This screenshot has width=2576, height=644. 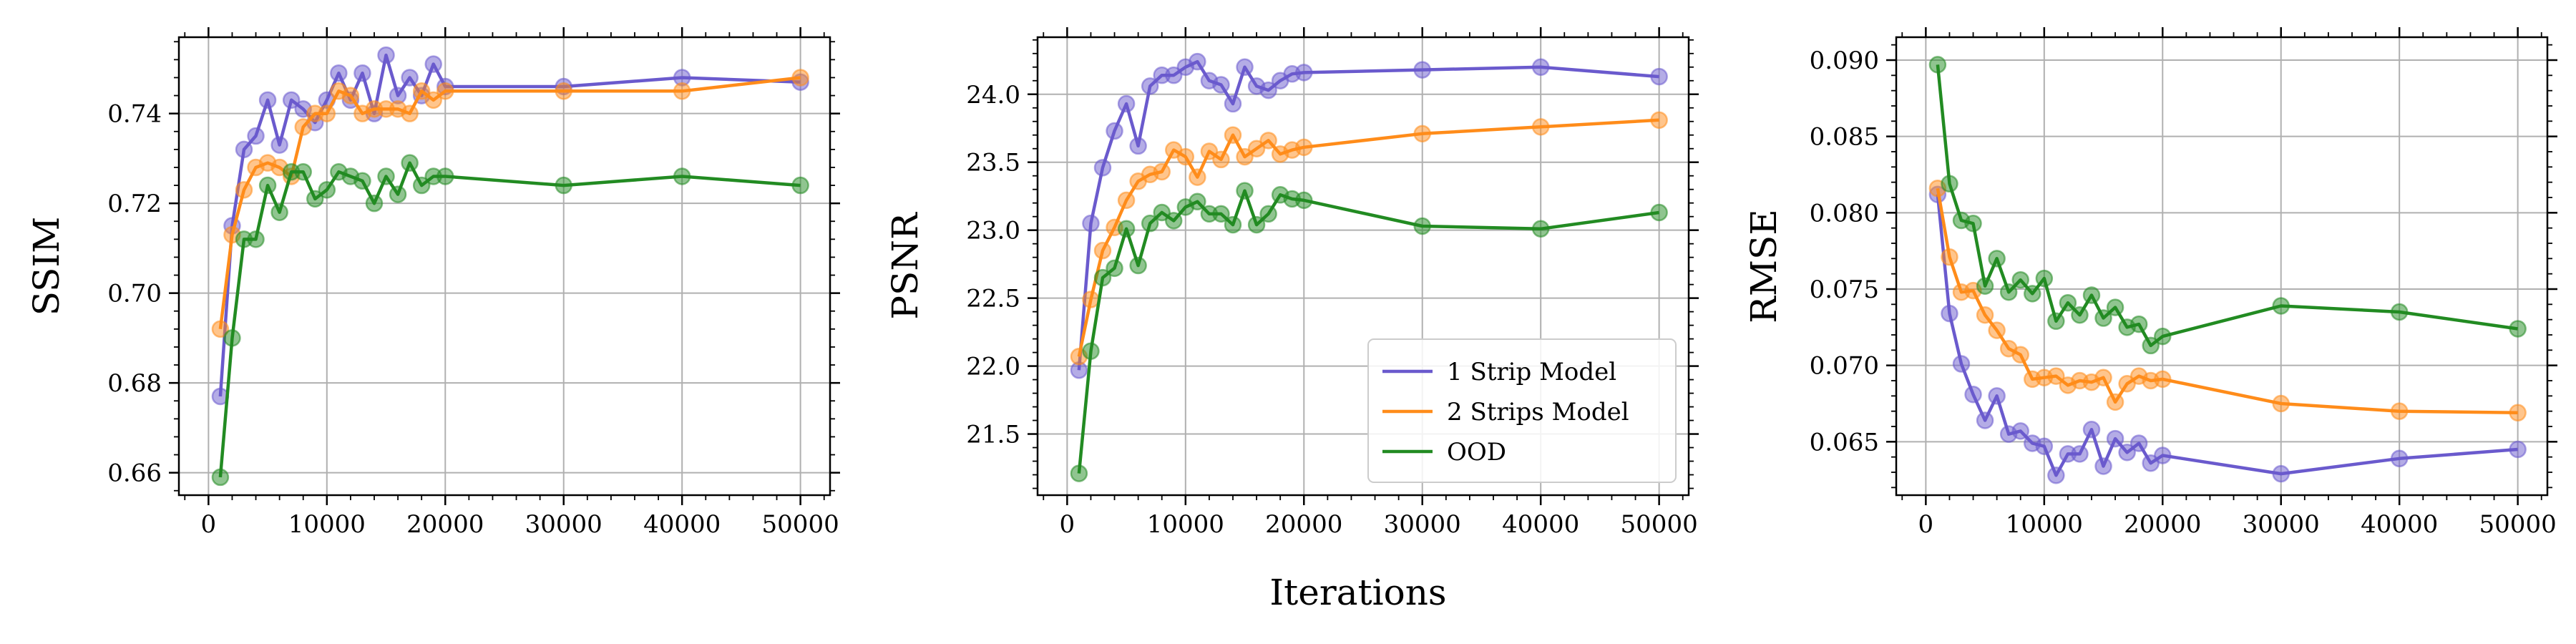 I want to click on y-tick-label: 0.68, so click(x=134, y=383).